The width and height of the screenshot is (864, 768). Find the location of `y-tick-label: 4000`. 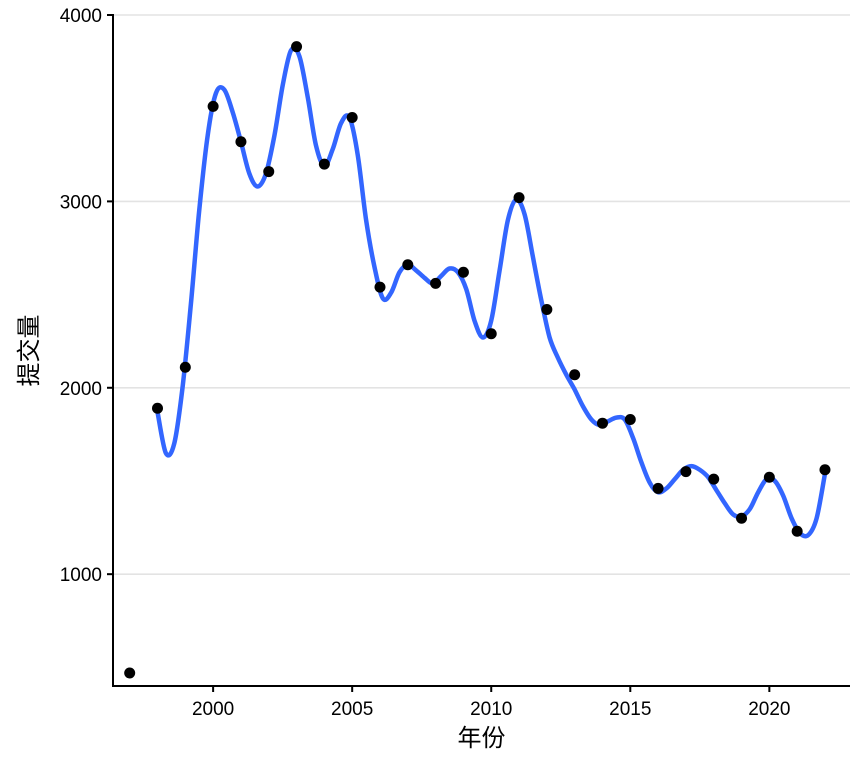

y-tick-label: 4000 is located at coordinates (81, 16).